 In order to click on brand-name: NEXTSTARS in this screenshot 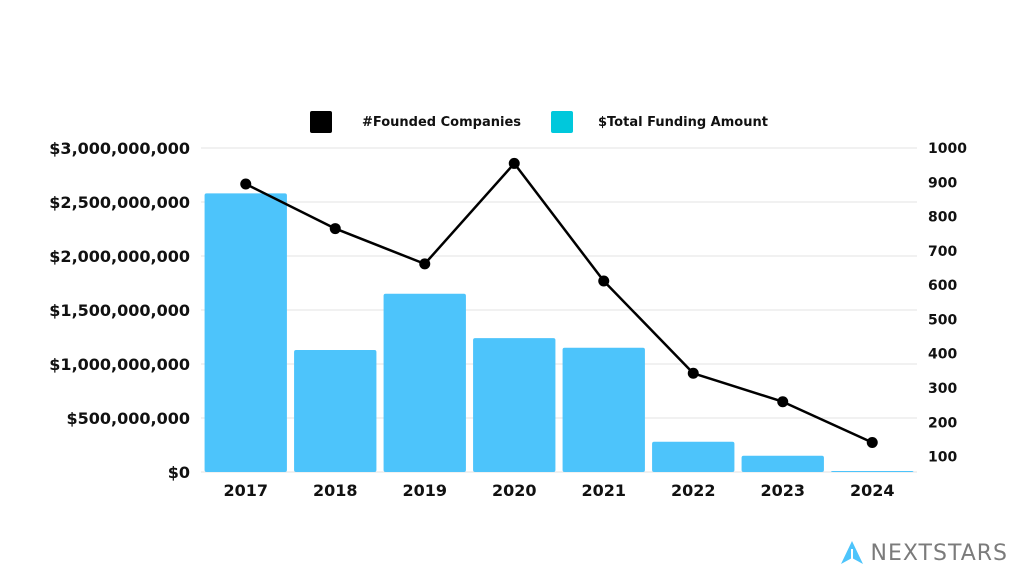, I will do `click(939, 553)`.